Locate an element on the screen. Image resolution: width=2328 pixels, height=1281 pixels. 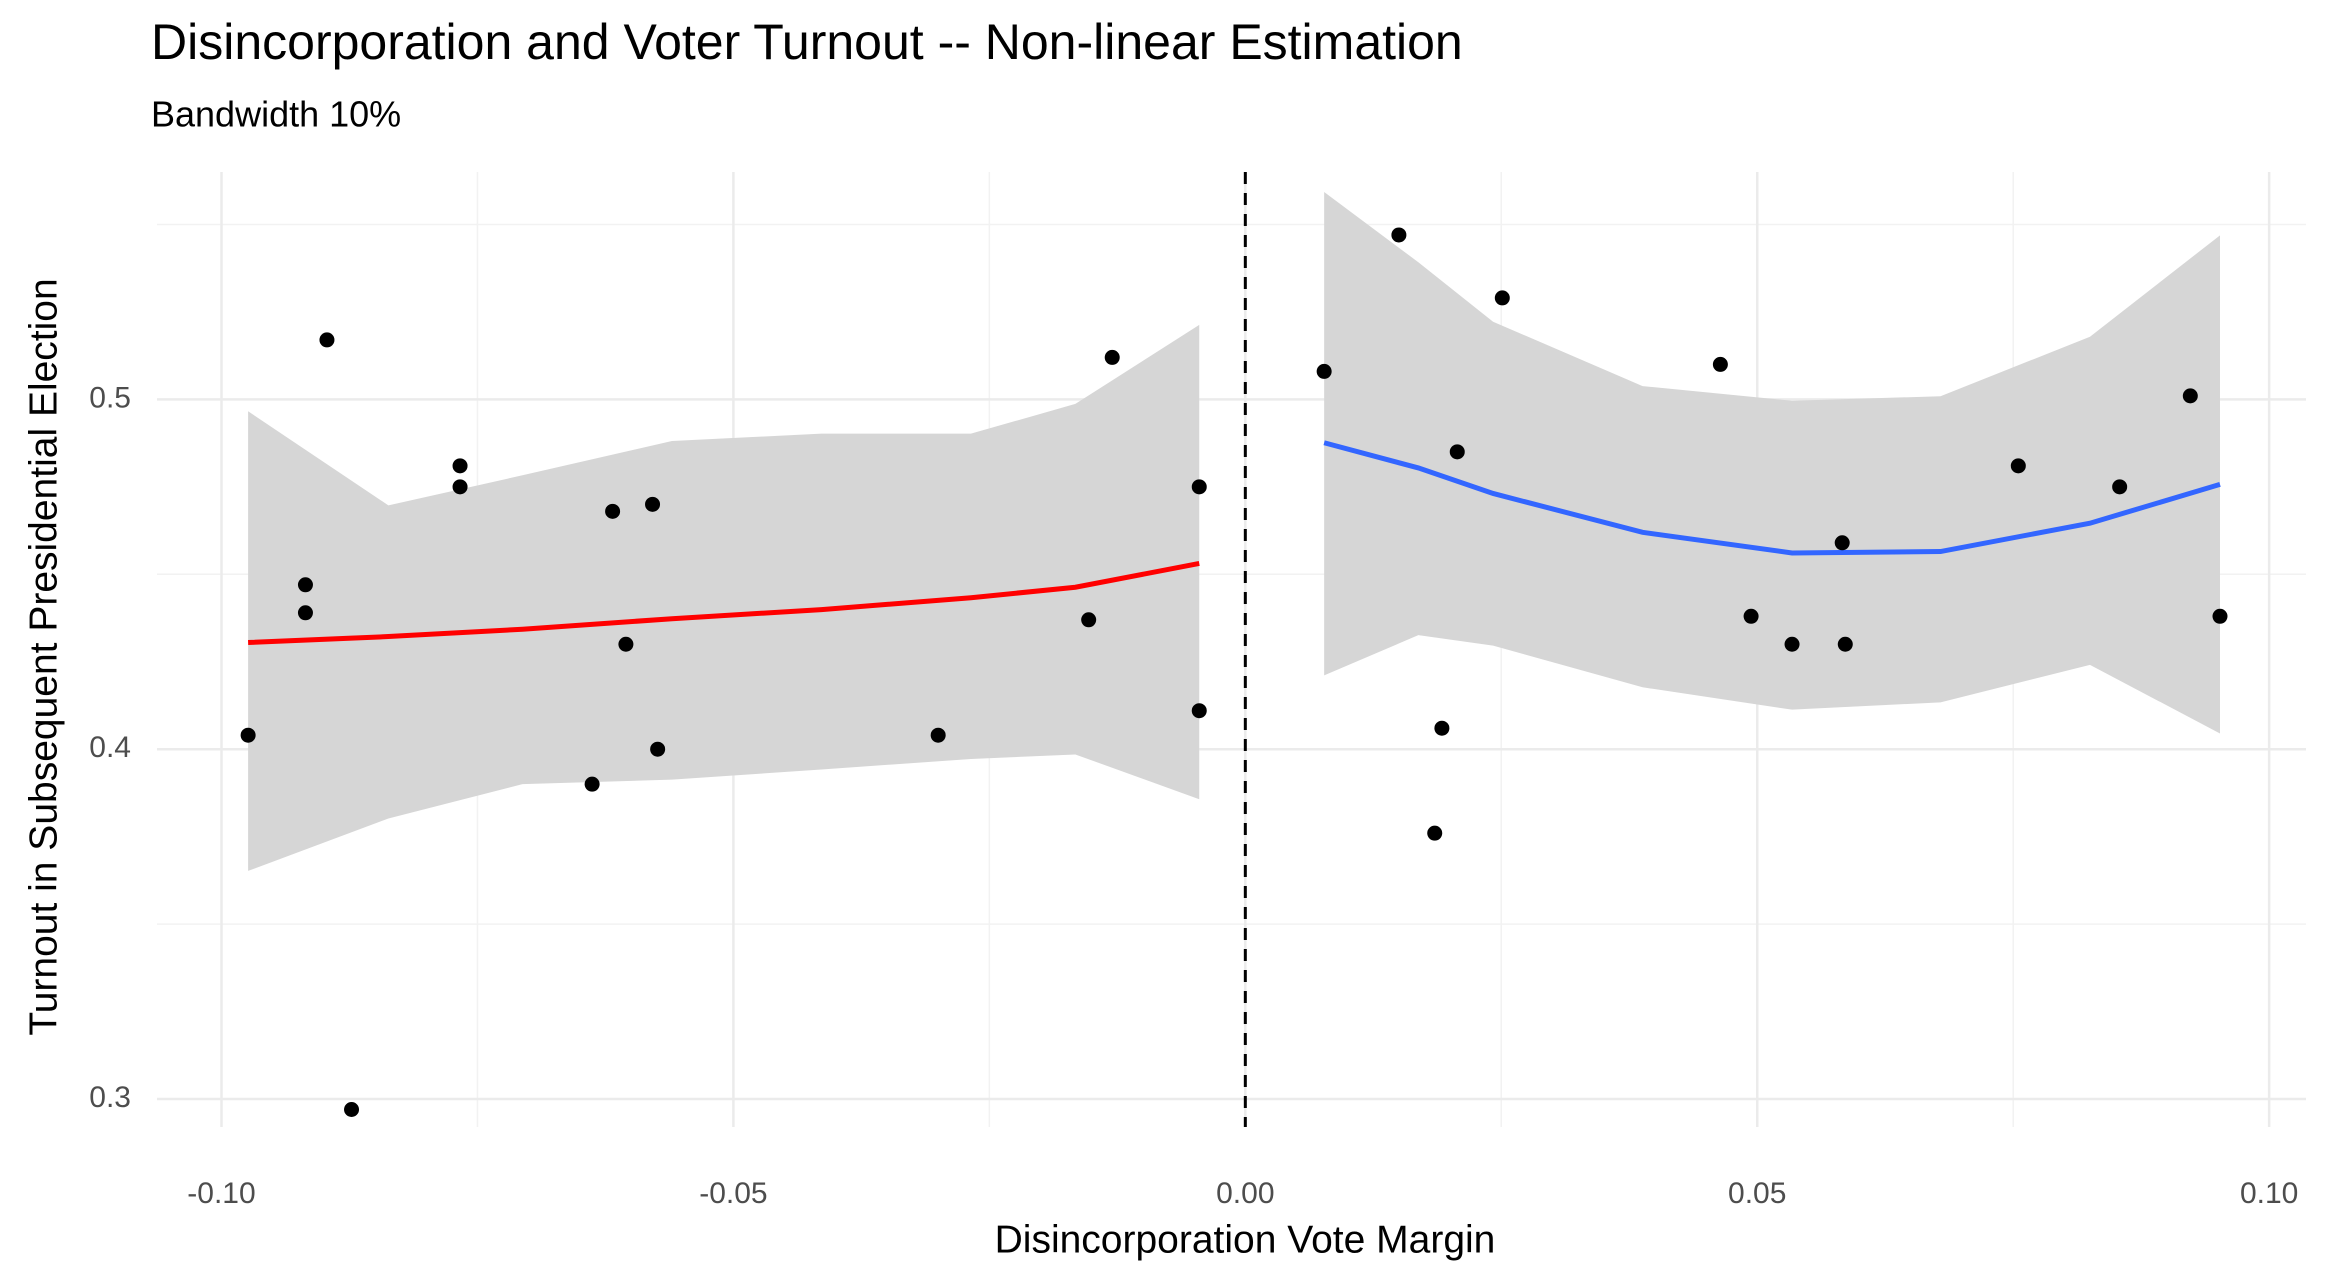
x-tick-label: 0.00 is located at coordinates (1245, 1193).